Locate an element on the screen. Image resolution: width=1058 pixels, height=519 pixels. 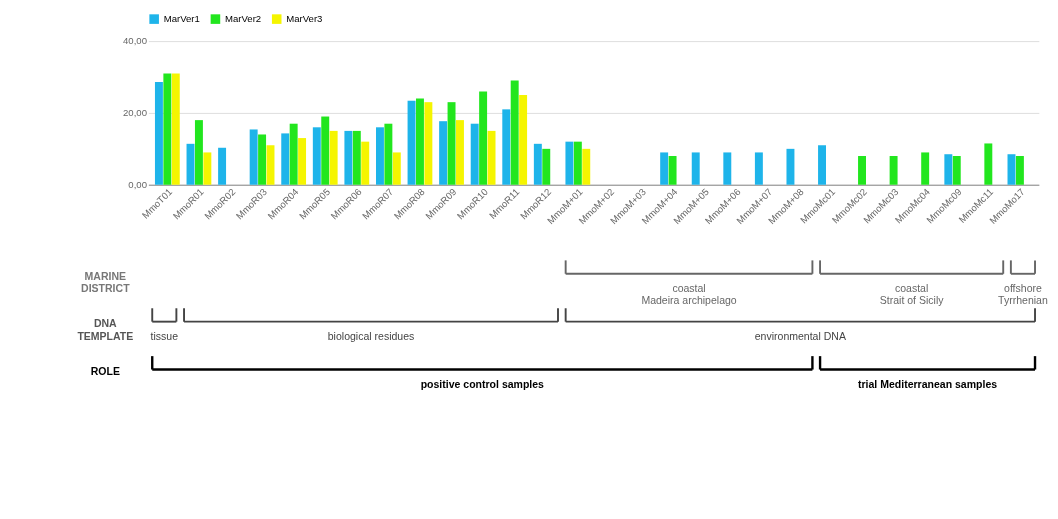
text: biological residues is located at coordinates (371, 335).